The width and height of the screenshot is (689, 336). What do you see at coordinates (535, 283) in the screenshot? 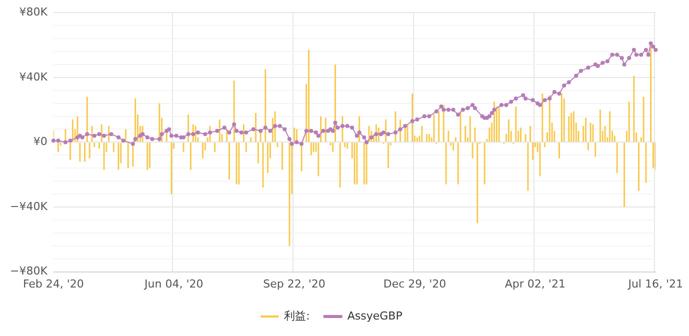
I see `x-tick-label: Apr 02, '21` at bounding box center [535, 283].